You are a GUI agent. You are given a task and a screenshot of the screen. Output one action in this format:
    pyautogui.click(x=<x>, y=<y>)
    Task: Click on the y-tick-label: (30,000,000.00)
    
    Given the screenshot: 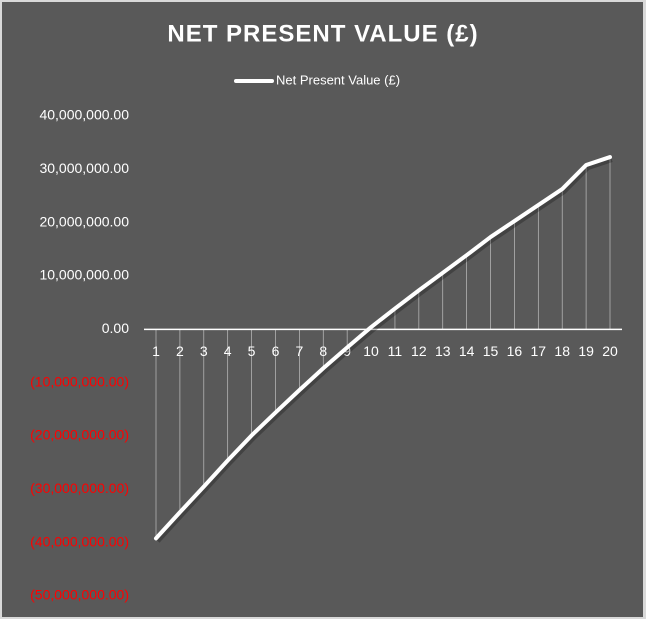 What is the action you would take?
    pyautogui.click(x=79, y=488)
    